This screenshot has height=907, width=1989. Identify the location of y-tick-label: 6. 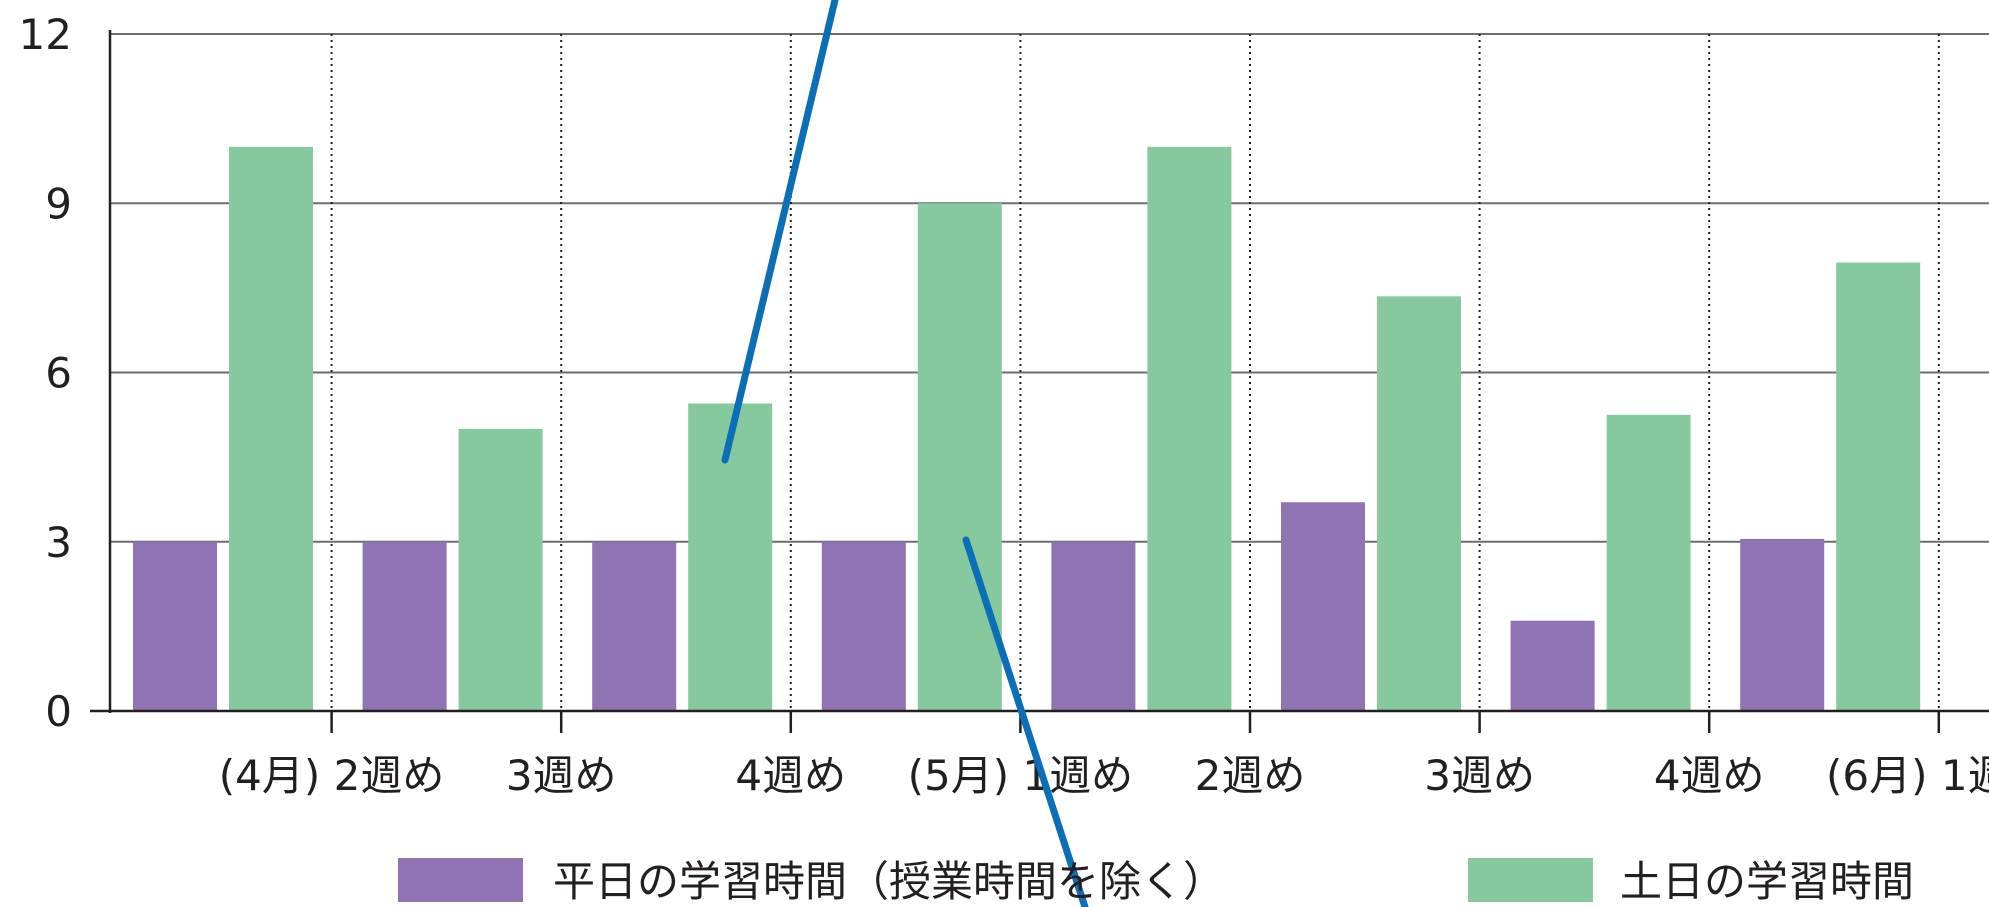
(58, 373).